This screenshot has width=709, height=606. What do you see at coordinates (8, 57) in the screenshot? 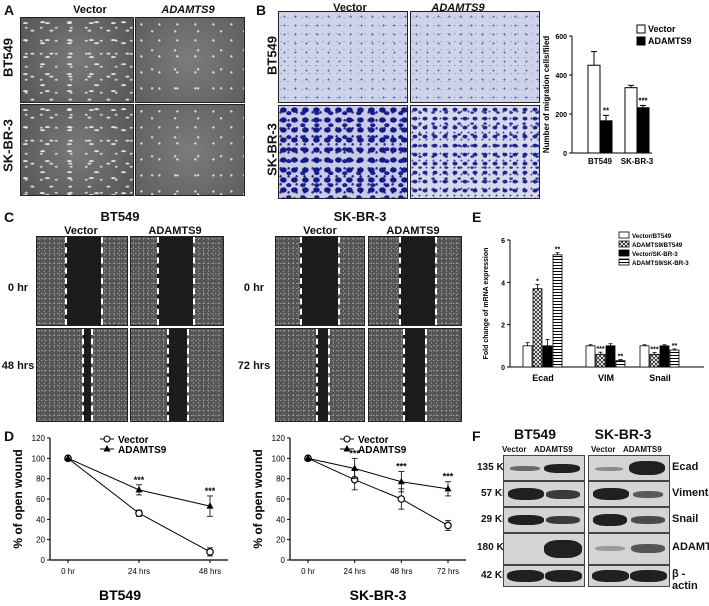
I see `panel-a-row-bt549: BT549` at bounding box center [8, 57].